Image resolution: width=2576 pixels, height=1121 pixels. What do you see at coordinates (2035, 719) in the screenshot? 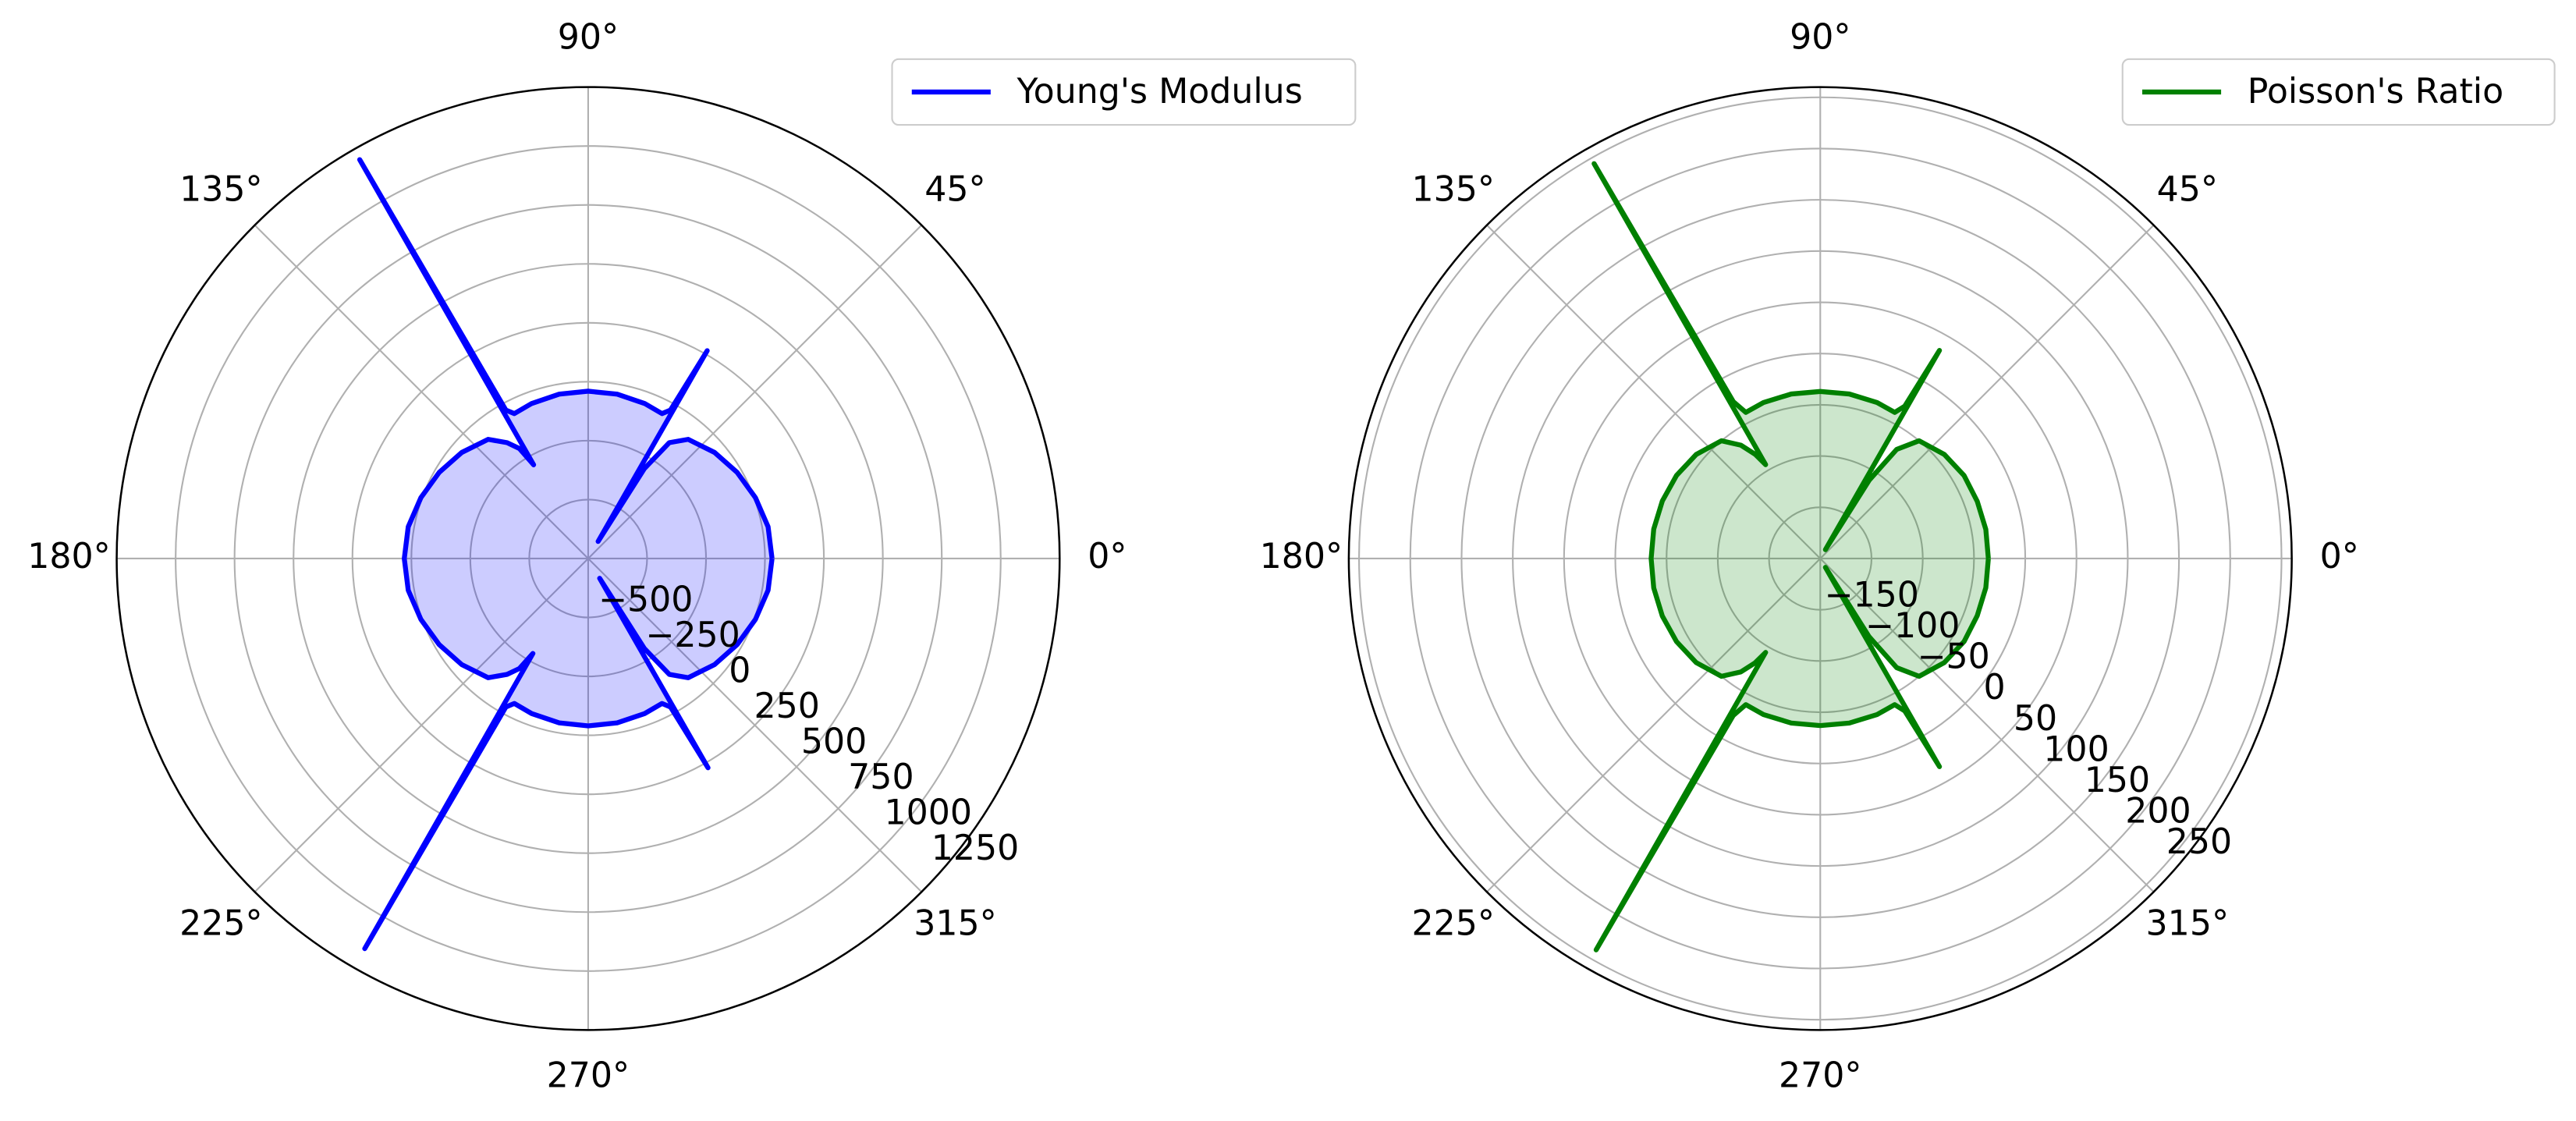
I see `radial-tick-label: 50` at bounding box center [2035, 719].